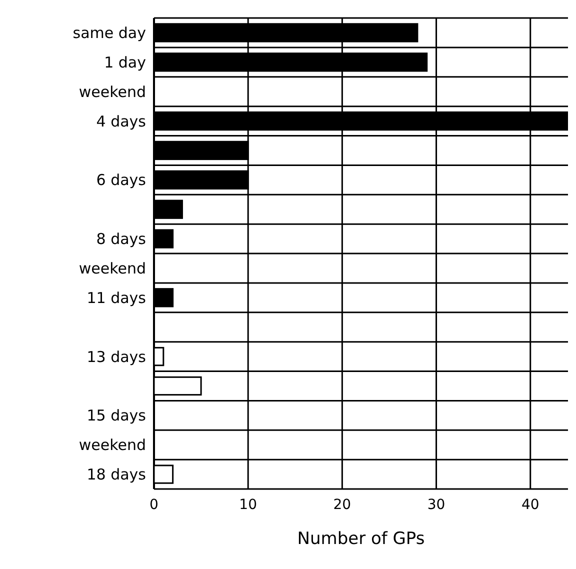 The height and width of the screenshot is (569, 576). What do you see at coordinates (530, 505) in the screenshot?
I see `x-tick-label: 40` at bounding box center [530, 505].